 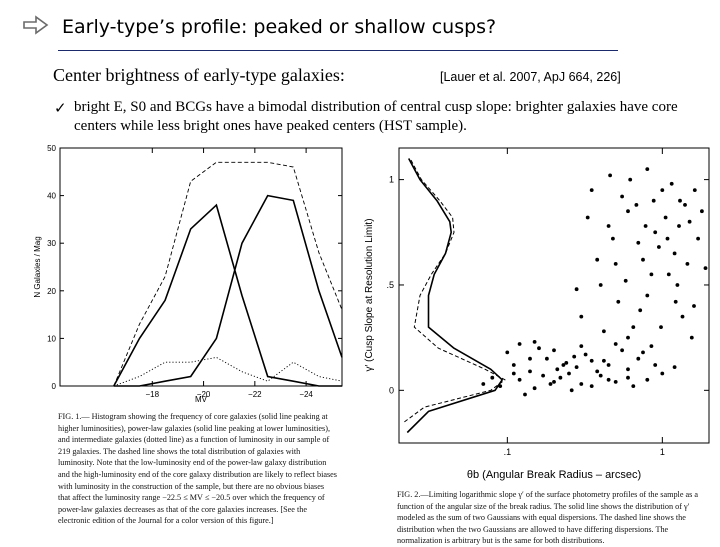 I want to click on histogram-x-tick-label: −24, so click(x=306, y=394).